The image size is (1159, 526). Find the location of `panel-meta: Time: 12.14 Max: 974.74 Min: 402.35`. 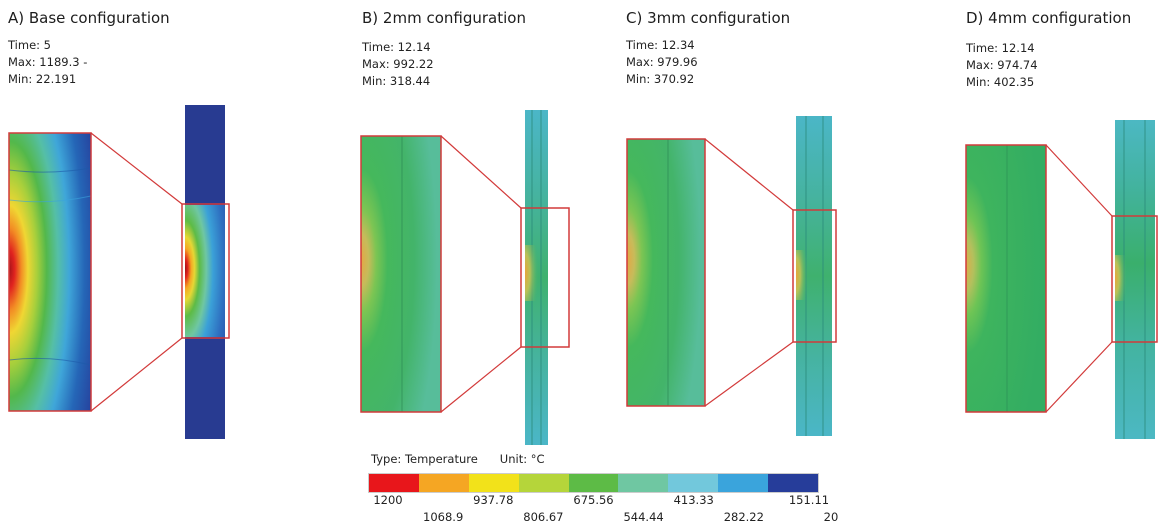

panel-meta: Time: 12.14 Max: 974.74 Min: 402.35 is located at coordinates (1002, 65).